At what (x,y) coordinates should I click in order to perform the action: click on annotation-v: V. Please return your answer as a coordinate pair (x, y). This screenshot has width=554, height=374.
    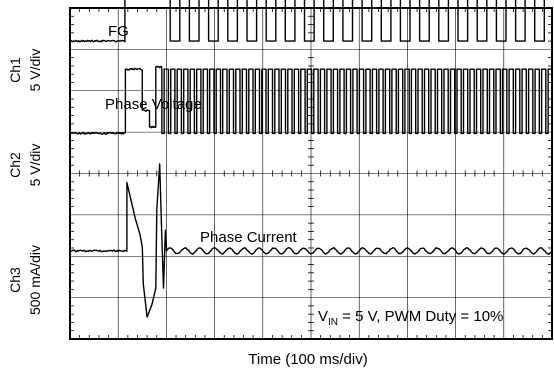
    Looking at the image, I should click on (323, 316).